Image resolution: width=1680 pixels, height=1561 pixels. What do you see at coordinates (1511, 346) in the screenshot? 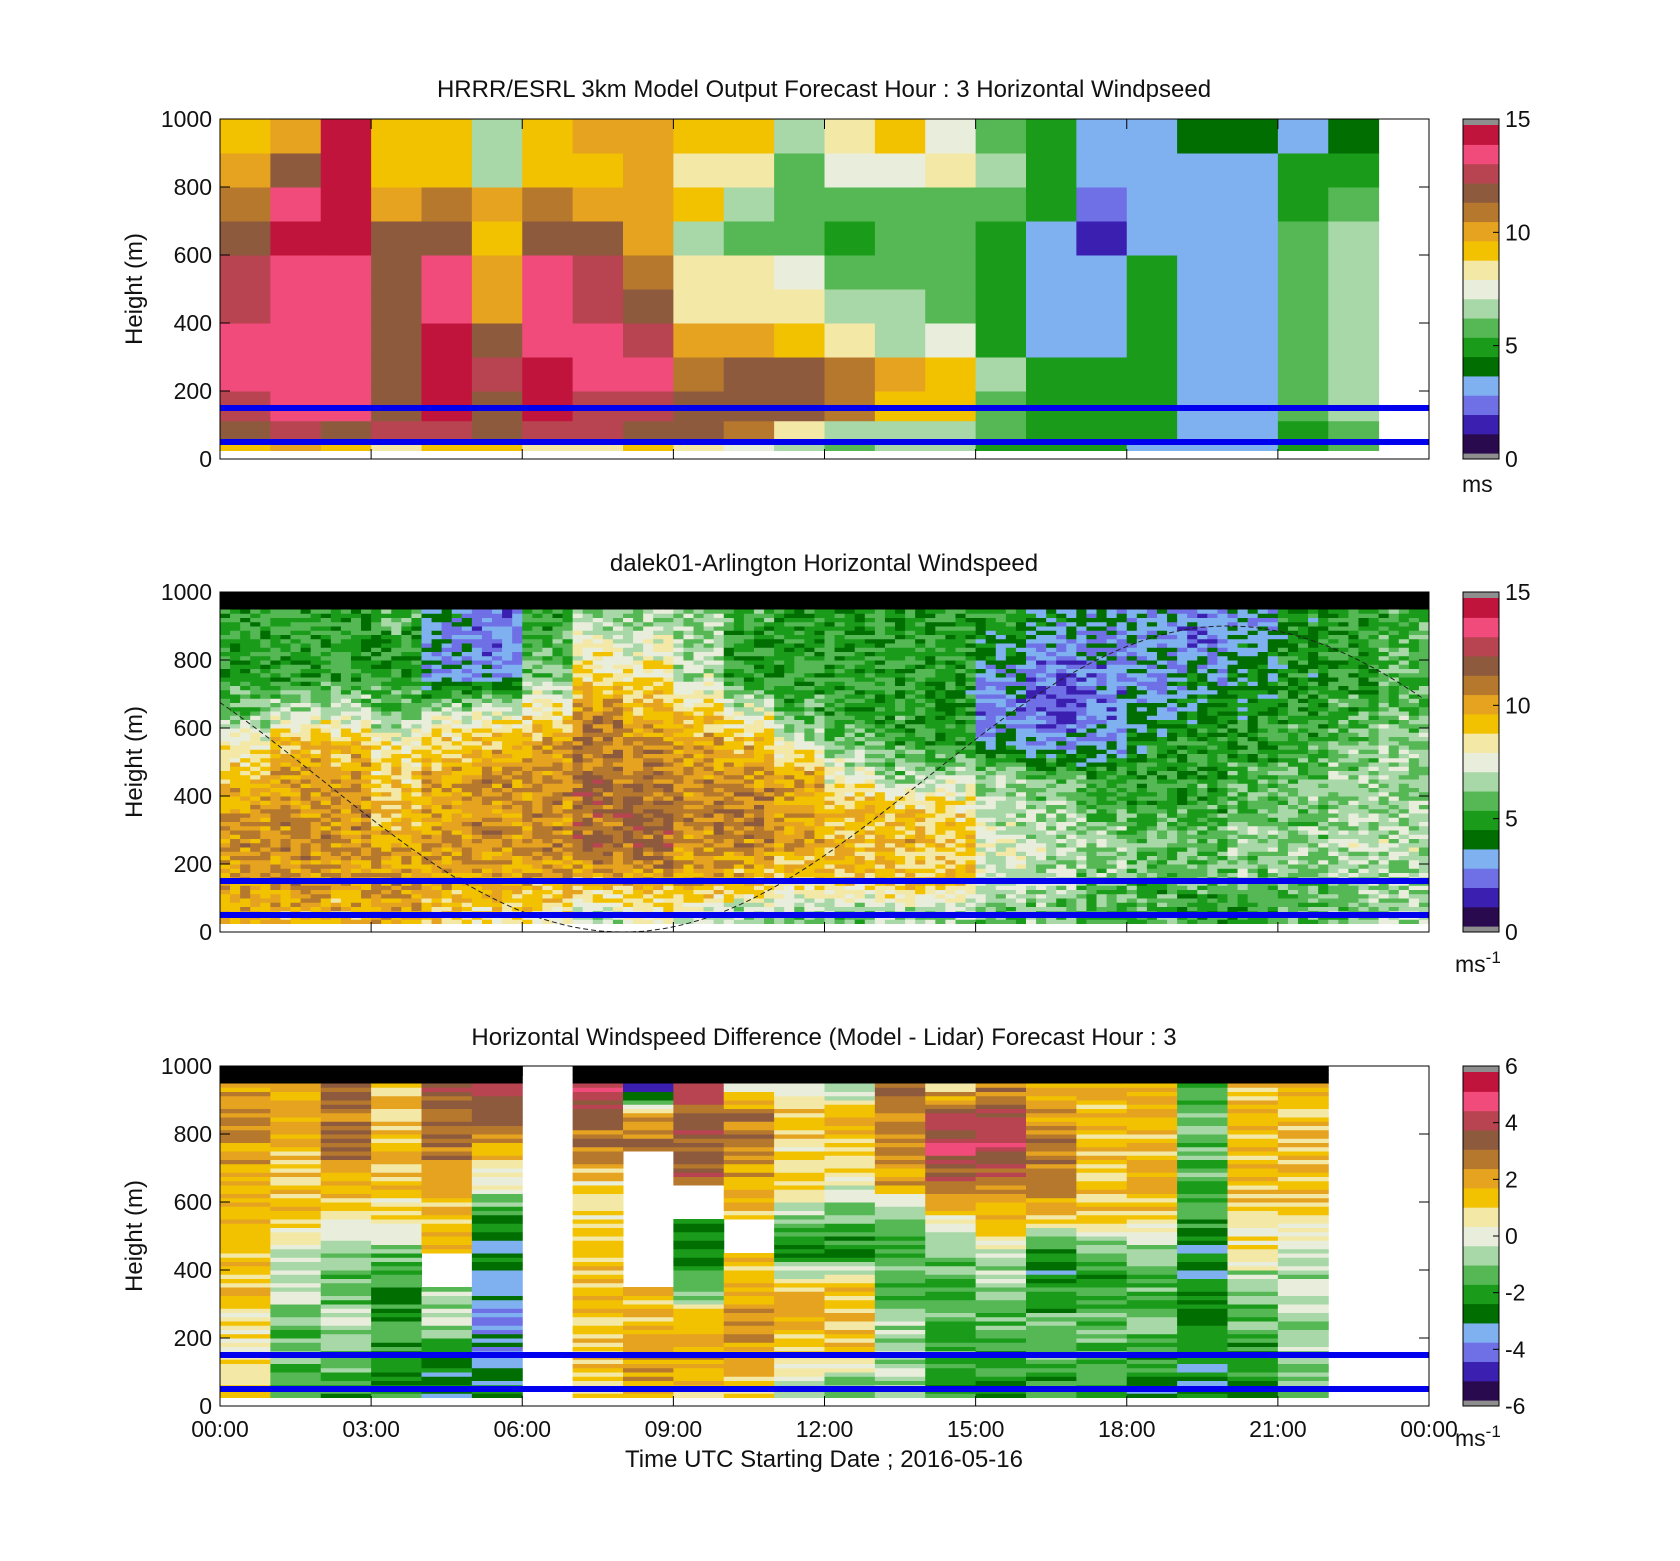
I see `colorbar-tick-label: 5` at bounding box center [1511, 346].